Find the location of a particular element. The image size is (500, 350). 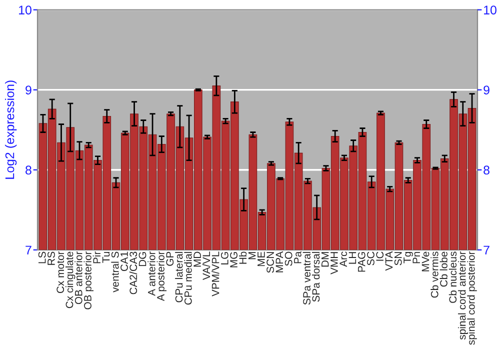

x-tick-label: SPa dorsal is located at coordinates (316, 277).